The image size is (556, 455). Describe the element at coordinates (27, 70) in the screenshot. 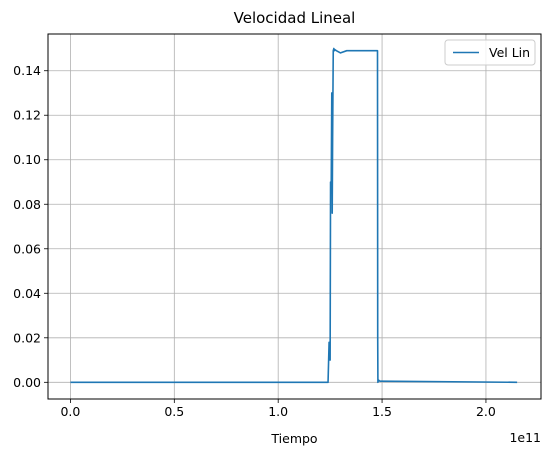

I see `y-tick-label: 0.14` at that location.